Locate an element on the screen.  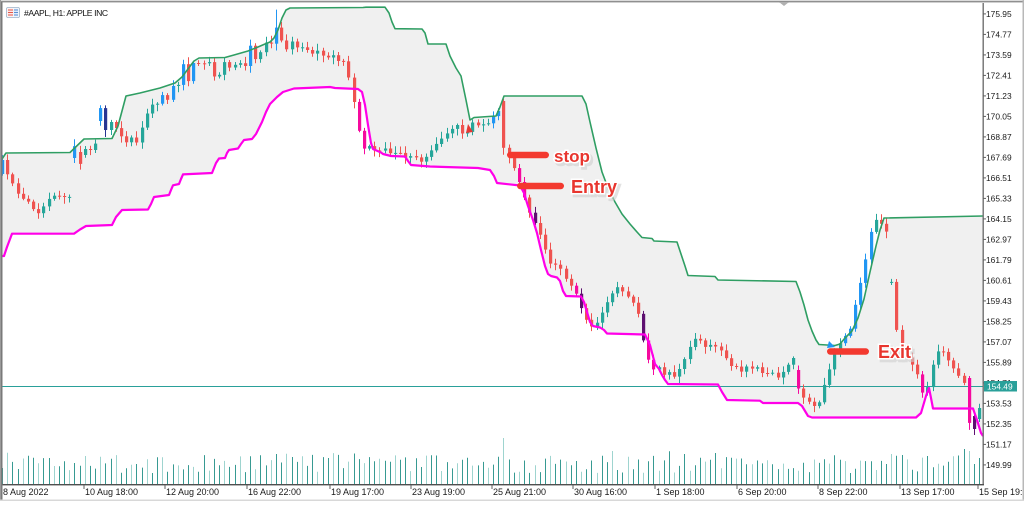
svg-text: 160.61 is located at coordinates (999, 280).